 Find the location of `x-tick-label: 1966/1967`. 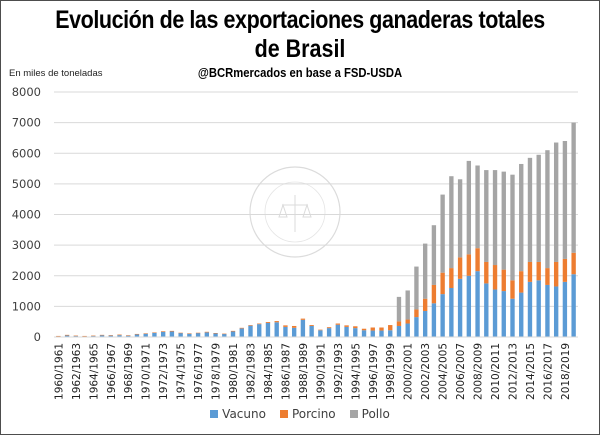

x-tick-label: 1966/1967 is located at coordinates (112, 371).